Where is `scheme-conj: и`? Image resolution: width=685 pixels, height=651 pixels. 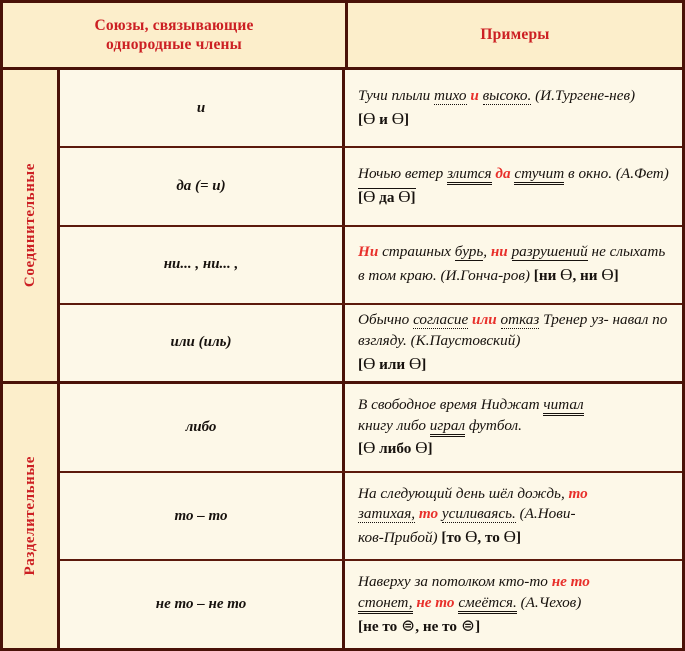
scheme-conj: и is located at coordinates (383, 119).